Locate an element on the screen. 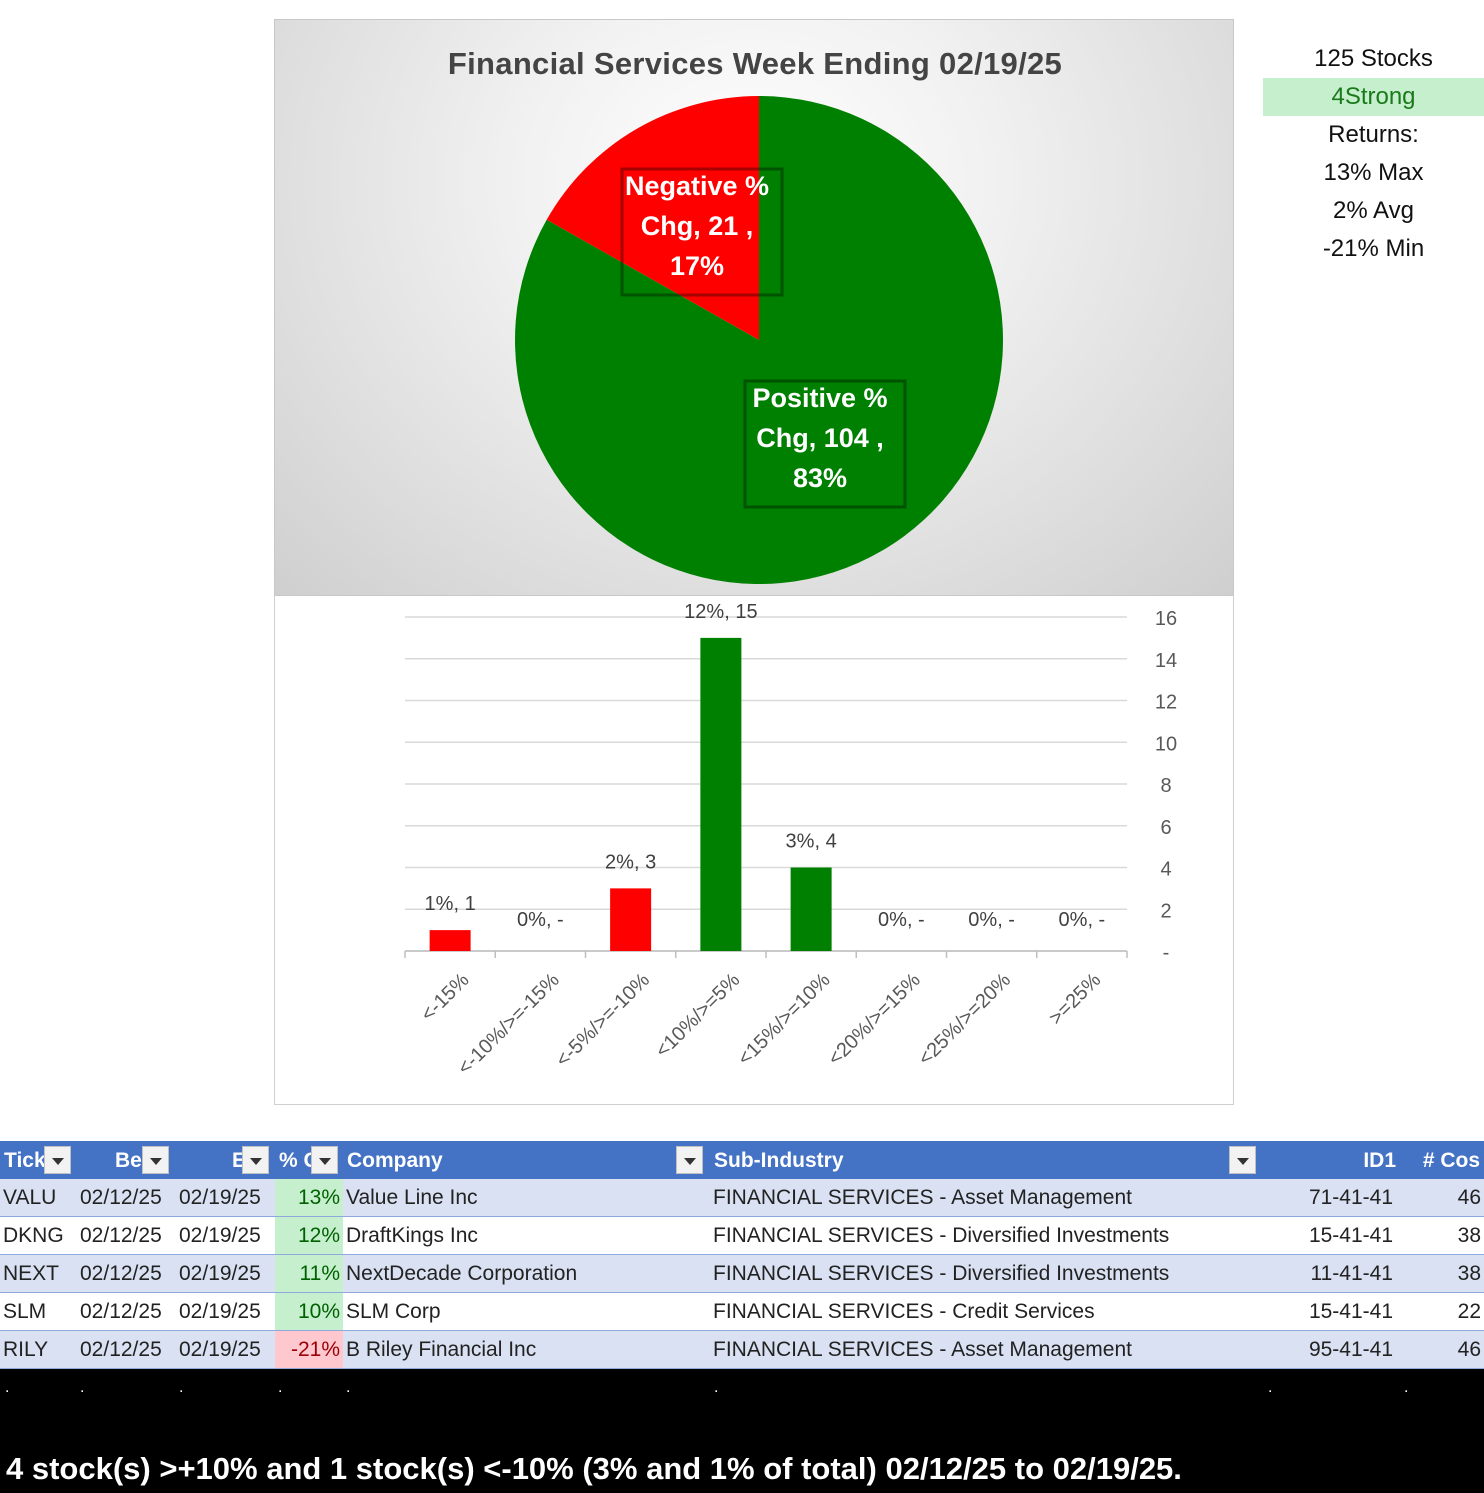  pie-label-text: Positive % is located at coordinates (819, 398).